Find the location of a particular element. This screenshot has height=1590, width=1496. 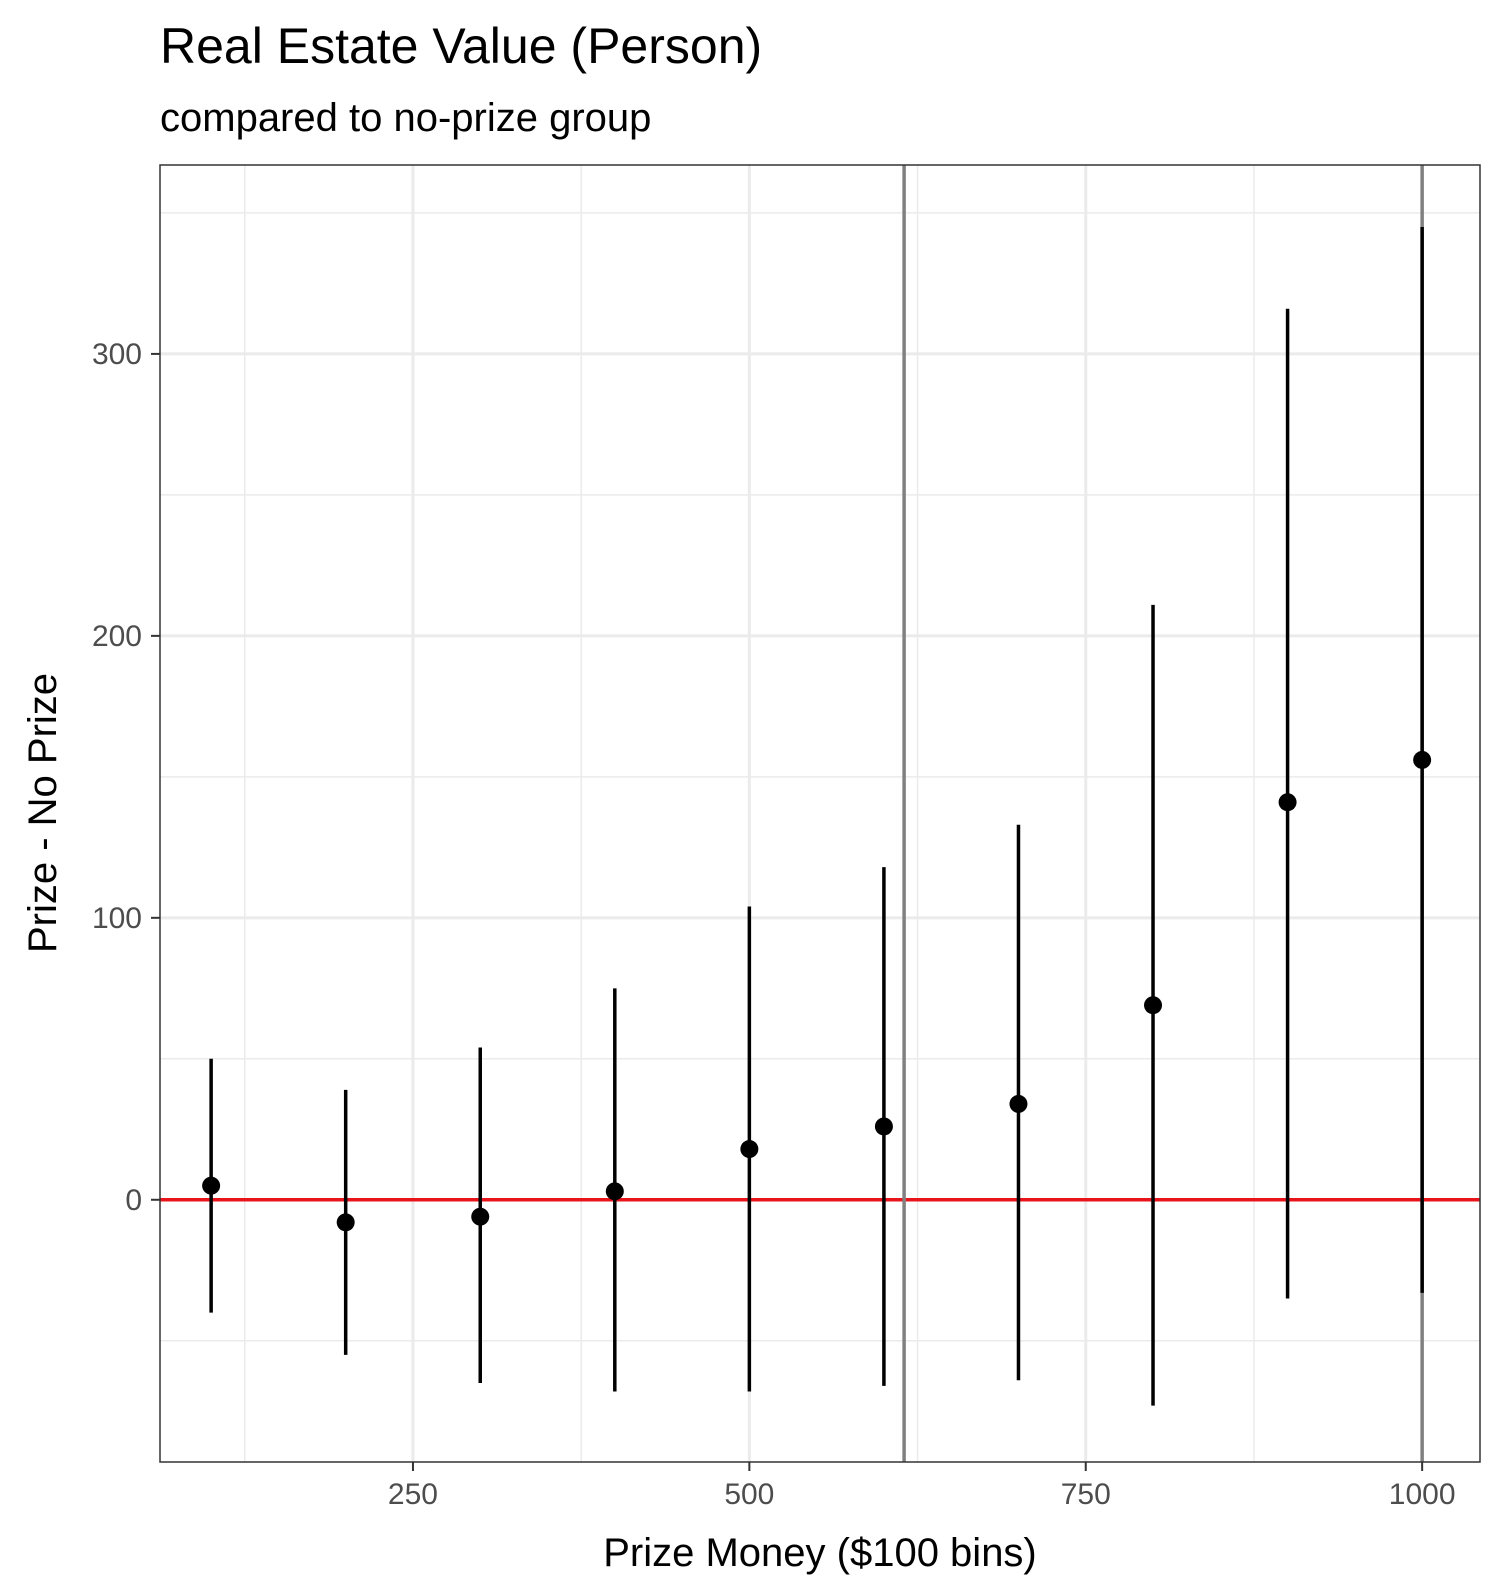

x-tick-label: 1000 is located at coordinates (1422, 1494).